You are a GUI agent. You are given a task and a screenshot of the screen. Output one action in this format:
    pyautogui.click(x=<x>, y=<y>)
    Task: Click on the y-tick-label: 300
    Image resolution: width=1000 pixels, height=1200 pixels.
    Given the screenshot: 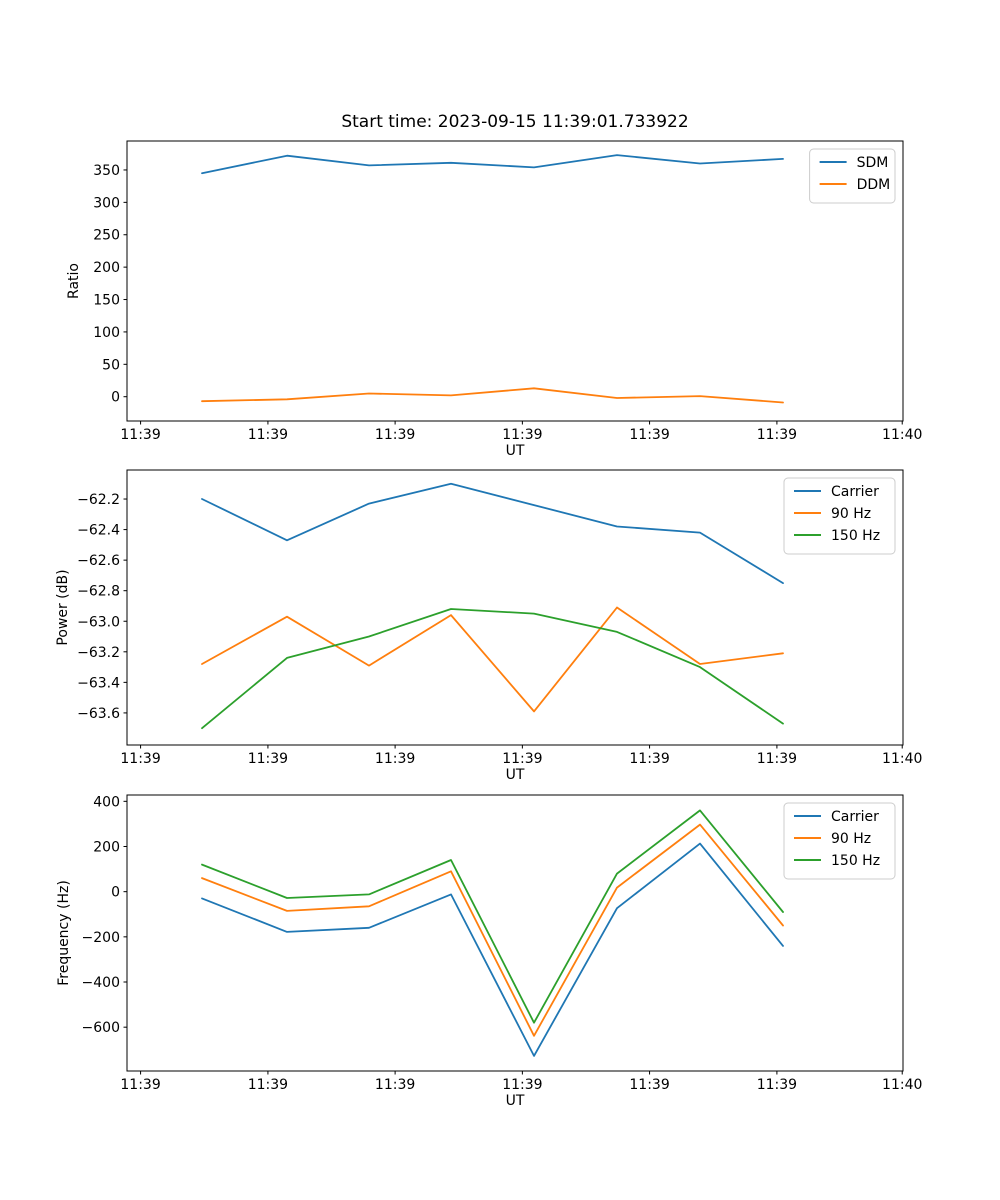 What is the action you would take?
    pyautogui.click(x=106, y=203)
    